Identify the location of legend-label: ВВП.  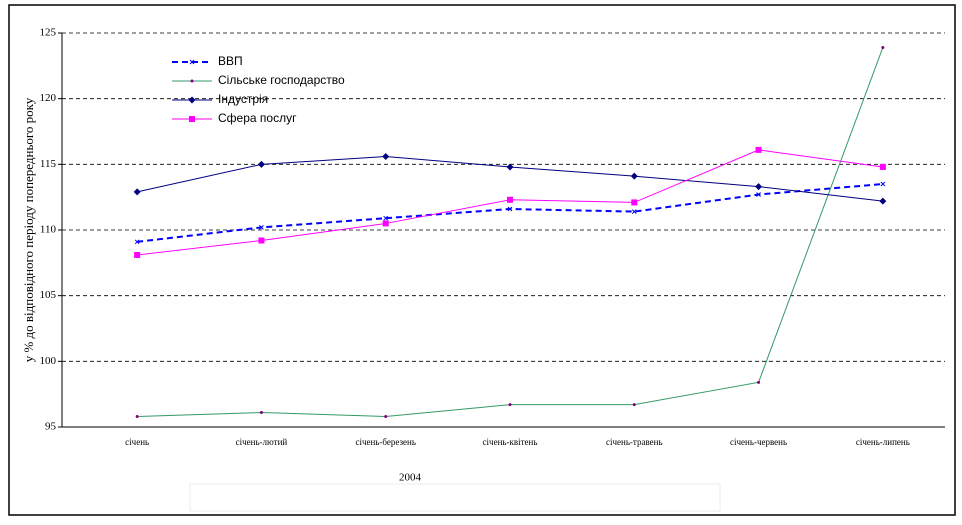
(230, 61).